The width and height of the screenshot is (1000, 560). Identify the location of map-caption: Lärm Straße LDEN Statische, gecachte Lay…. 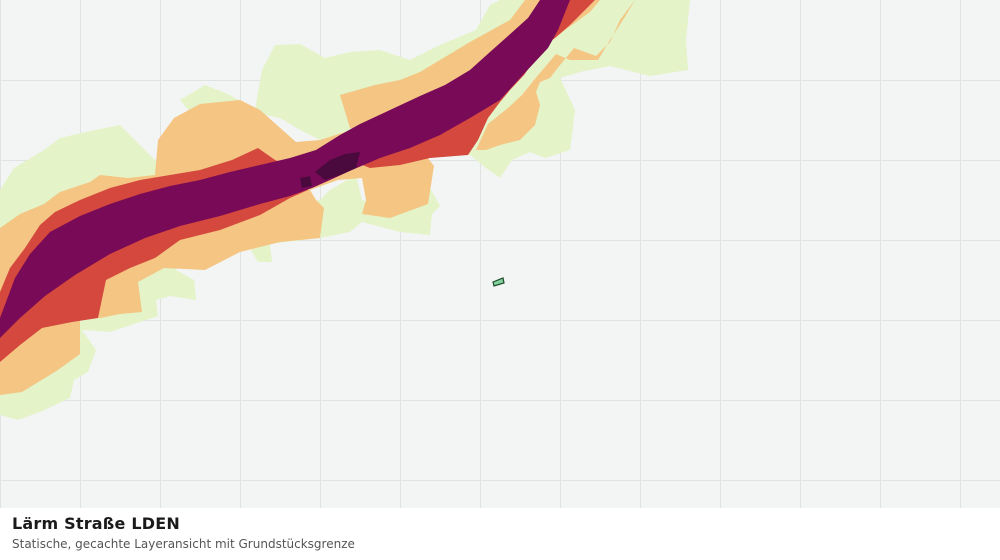
(500, 534).